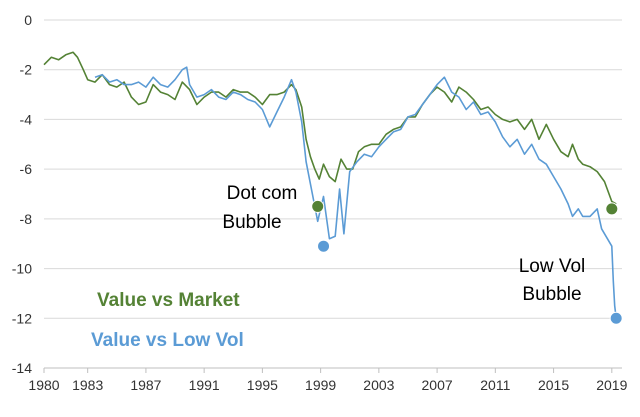 The height and width of the screenshot is (417, 640). What do you see at coordinates (552, 266) in the screenshot?
I see `annotation-low-vol-line1: Low Vol` at bounding box center [552, 266].